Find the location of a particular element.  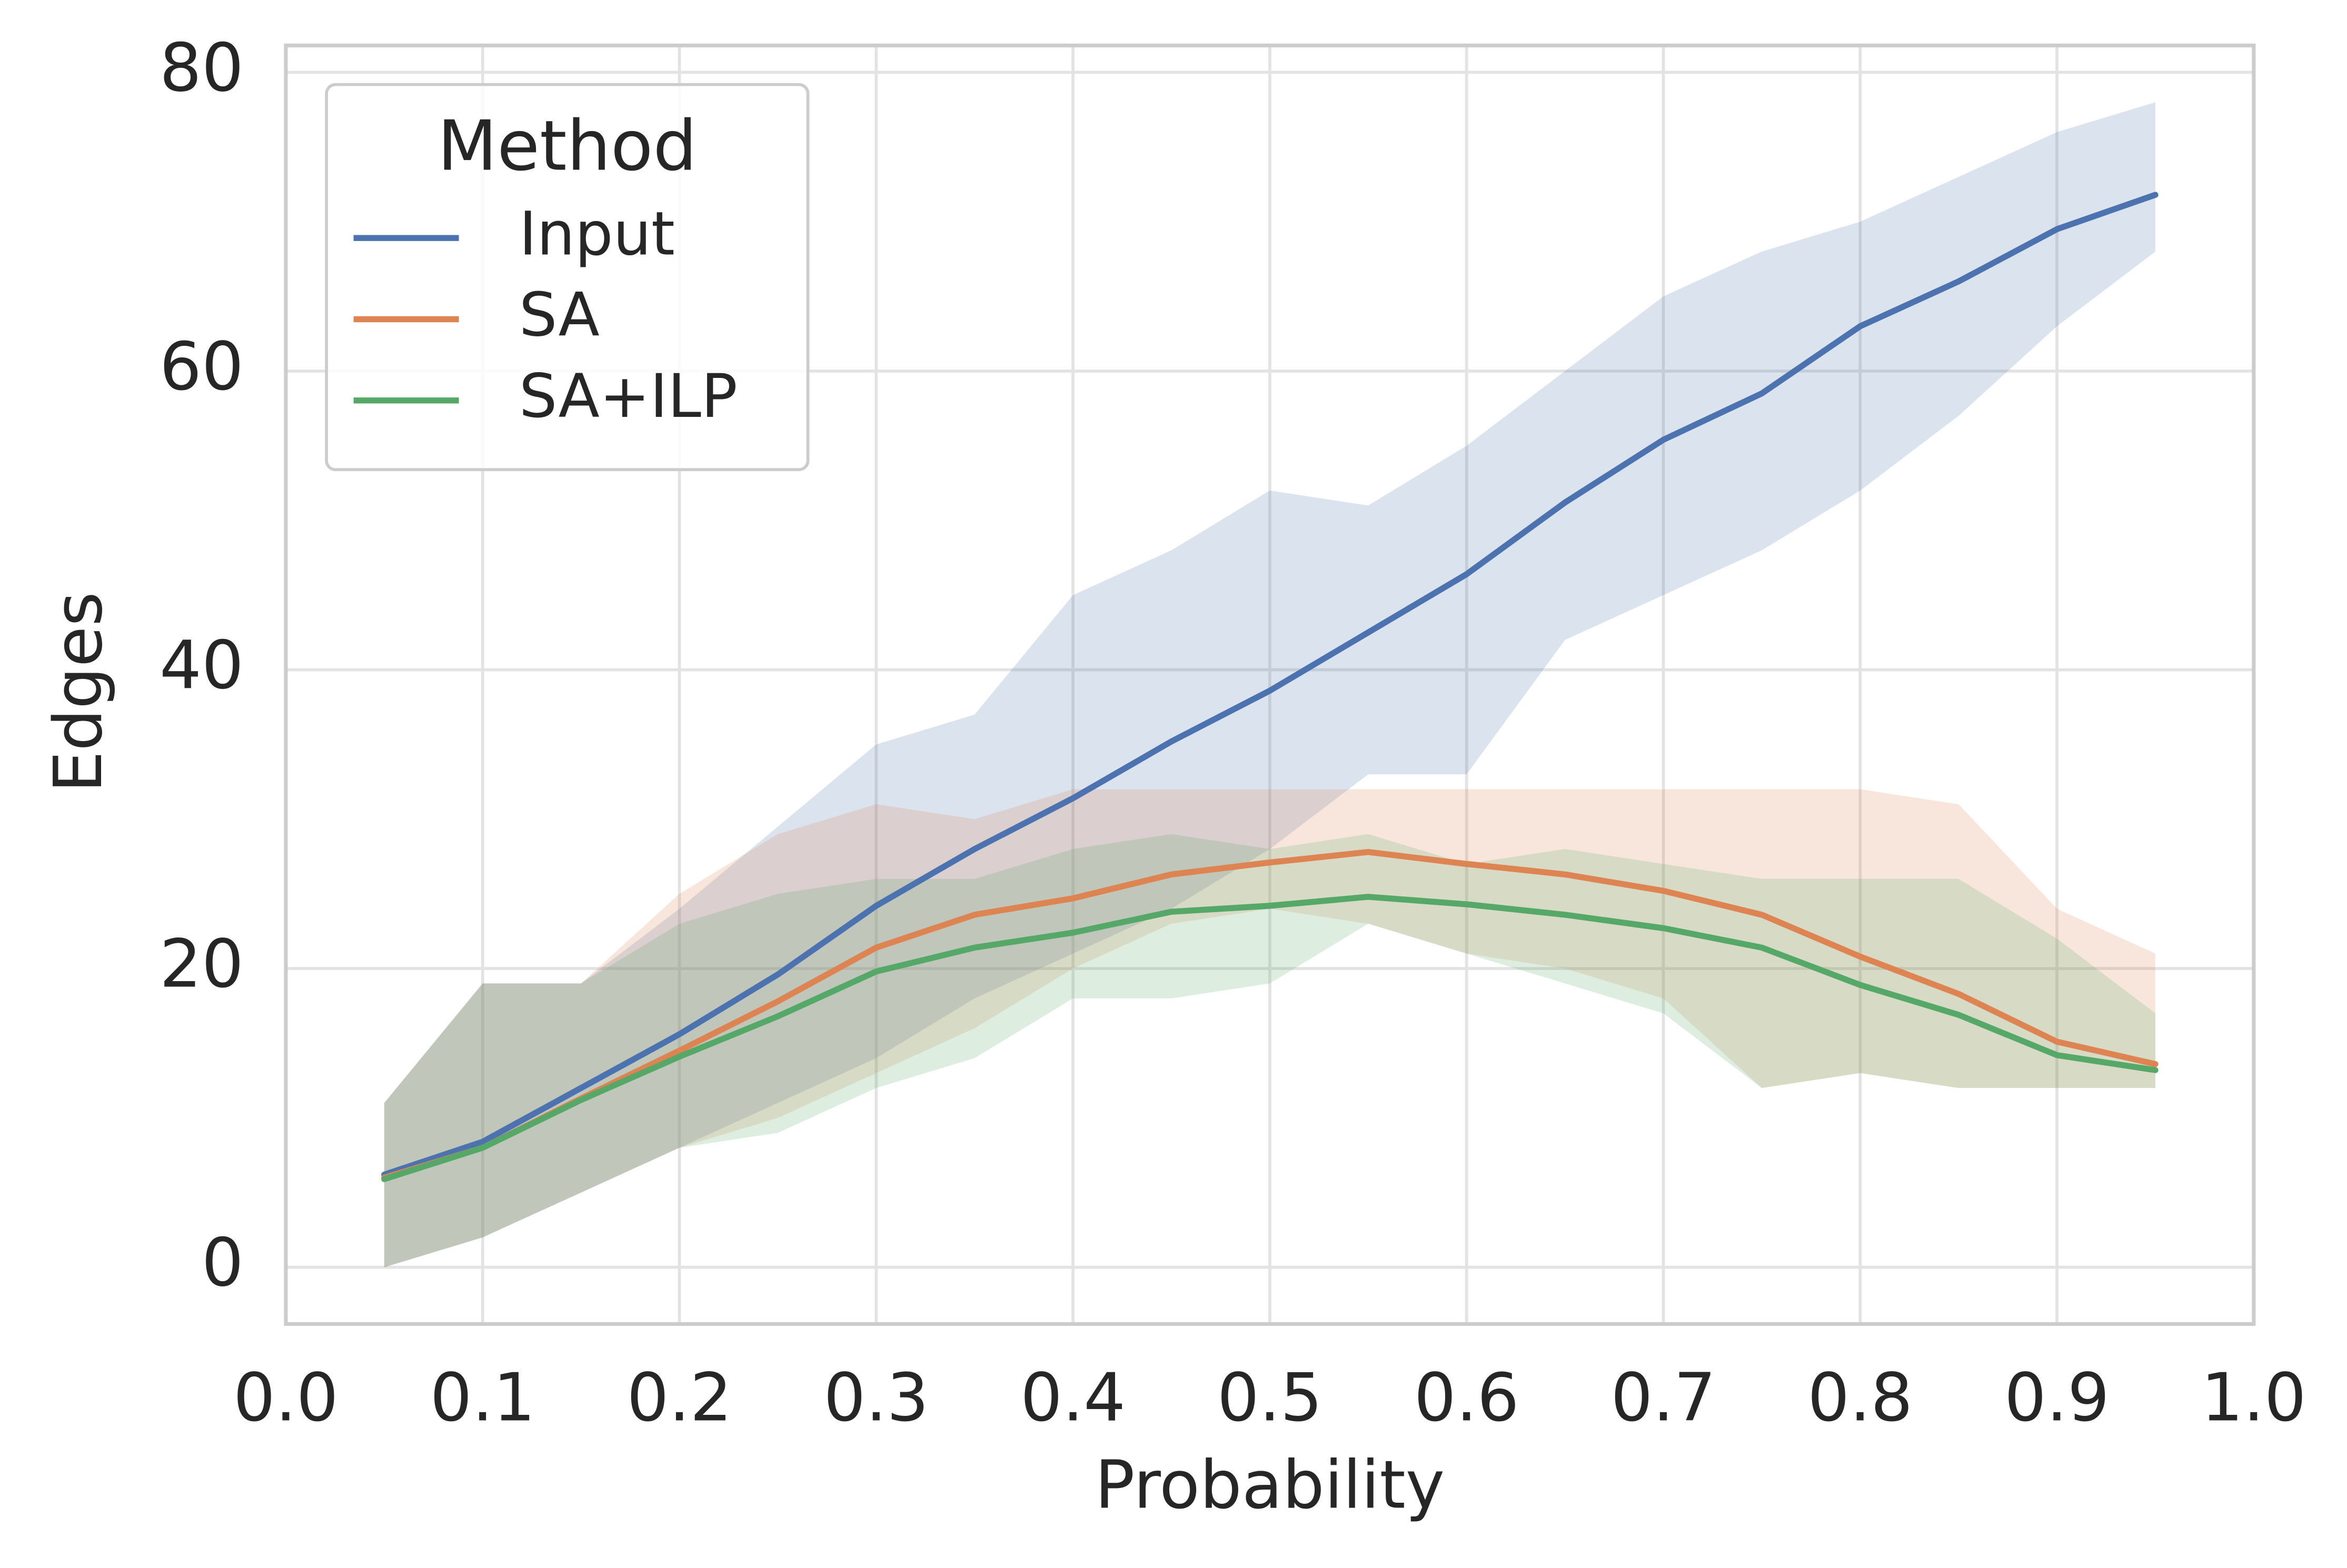

x-tick-label: 0.3 is located at coordinates (876, 1397).